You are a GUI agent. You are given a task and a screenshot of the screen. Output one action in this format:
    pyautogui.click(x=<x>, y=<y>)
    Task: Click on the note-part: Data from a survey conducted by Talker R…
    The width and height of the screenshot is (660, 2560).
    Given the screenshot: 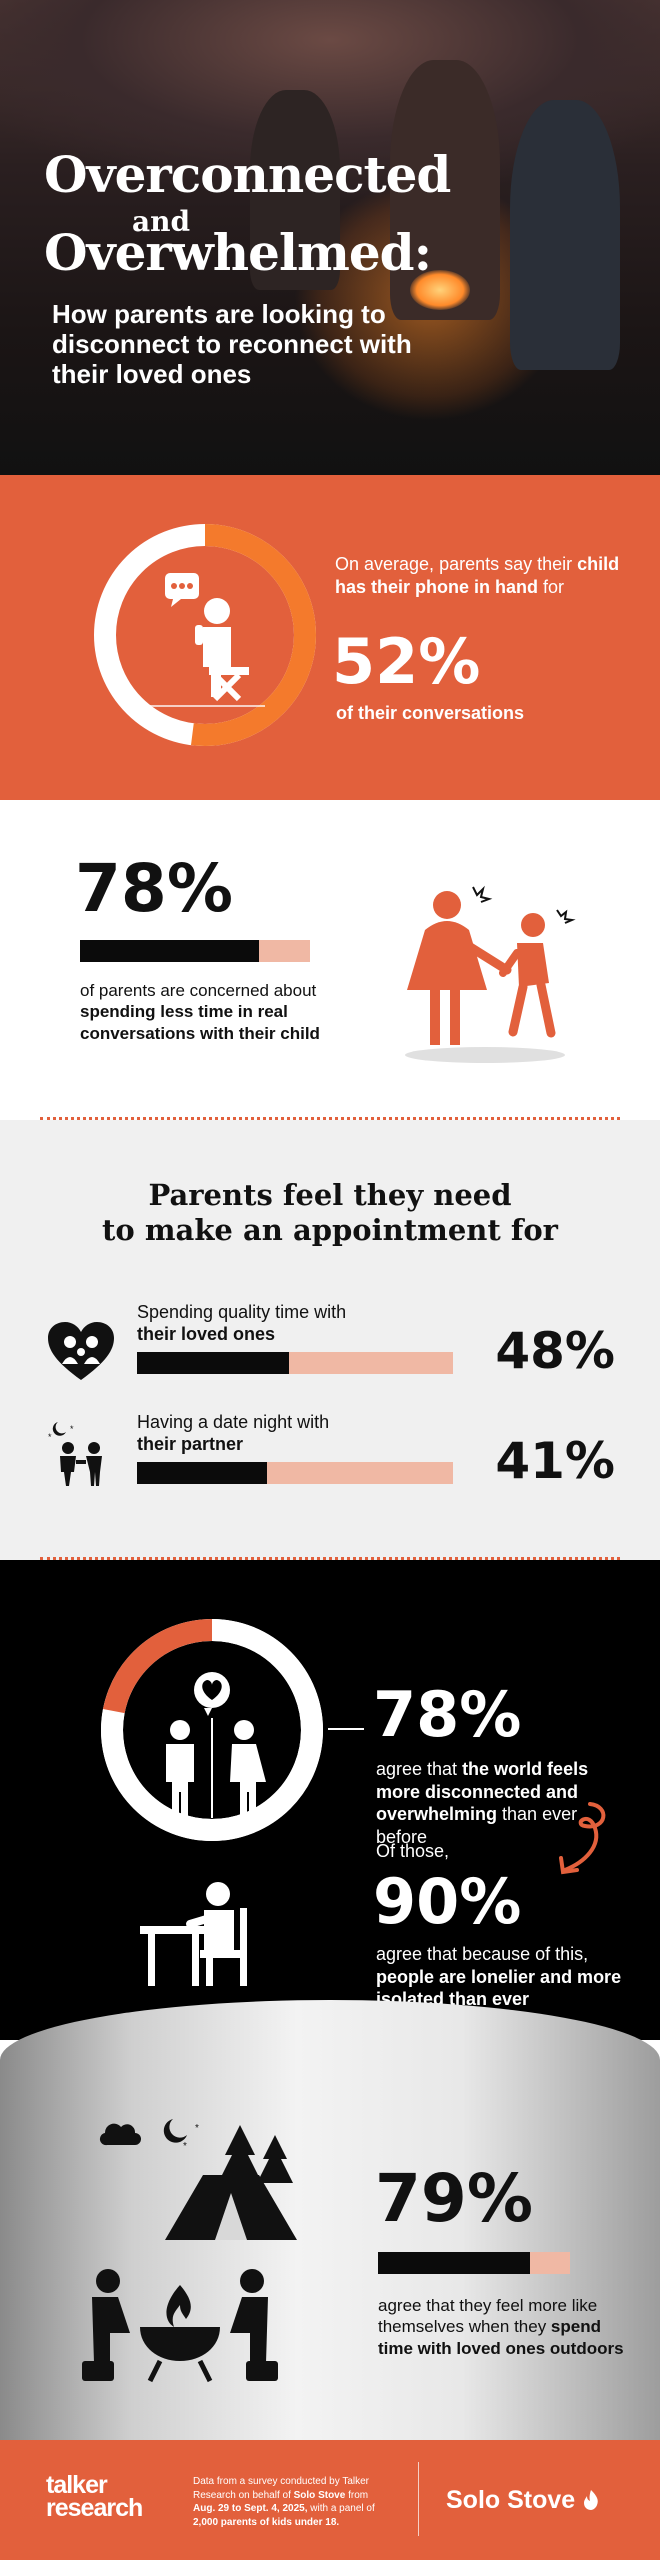 What is the action you would take?
    pyautogui.click(x=281, y=2488)
    